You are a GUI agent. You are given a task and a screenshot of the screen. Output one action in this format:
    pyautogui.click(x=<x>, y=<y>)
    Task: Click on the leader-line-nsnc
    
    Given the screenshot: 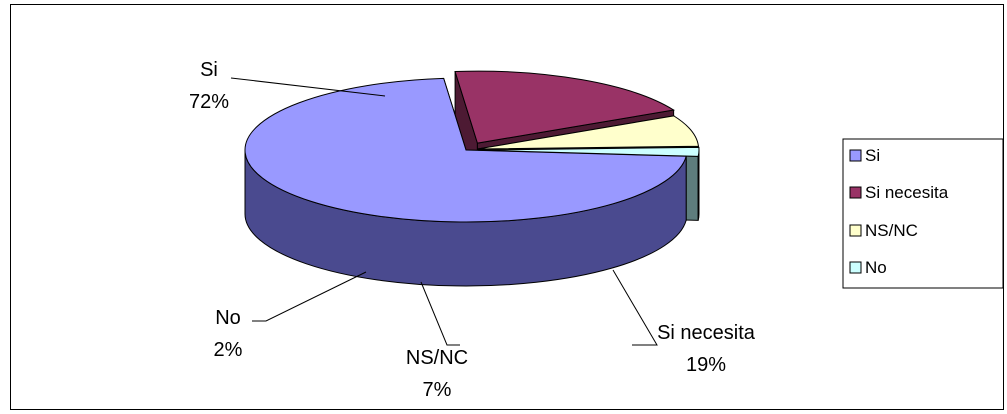 What is the action you would take?
    pyautogui.click(x=440, y=313)
    